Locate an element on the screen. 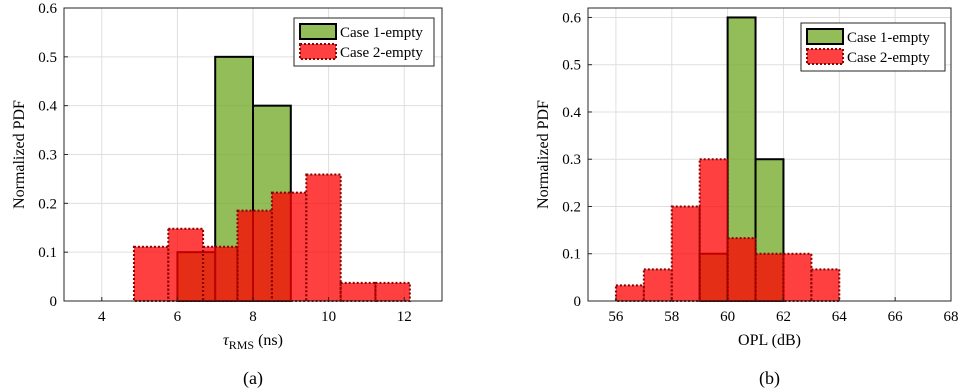  x-tick-label: 68 is located at coordinates (951, 317).